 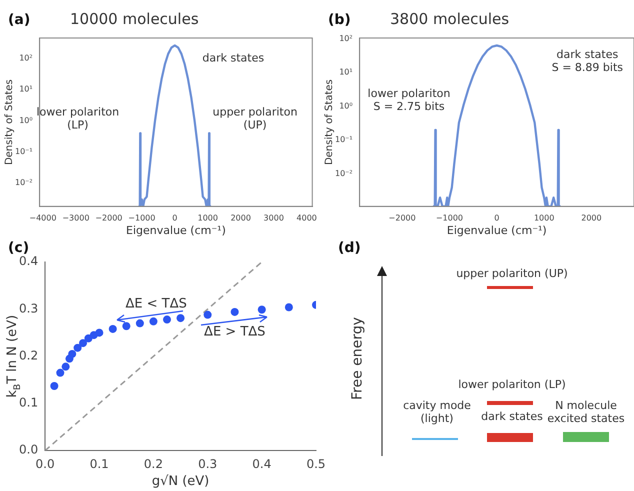 What do you see at coordinates (28, 261) in the screenshot?
I see `y-tick-label: 0.4` at bounding box center [28, 261].